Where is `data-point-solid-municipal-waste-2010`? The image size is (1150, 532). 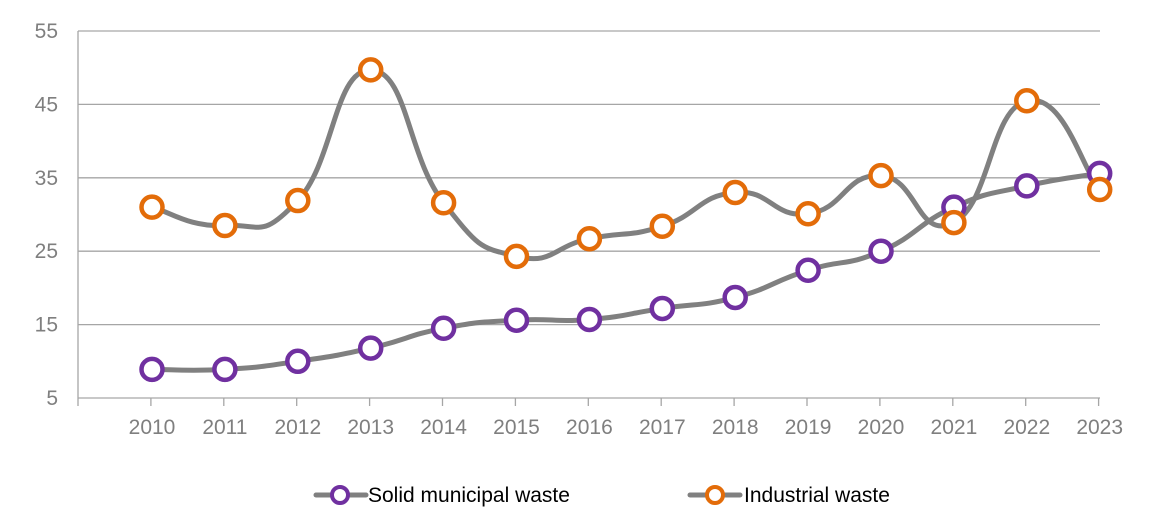 data-point-solid-municipal-waste-2010 is located at coordinates (152, 369).